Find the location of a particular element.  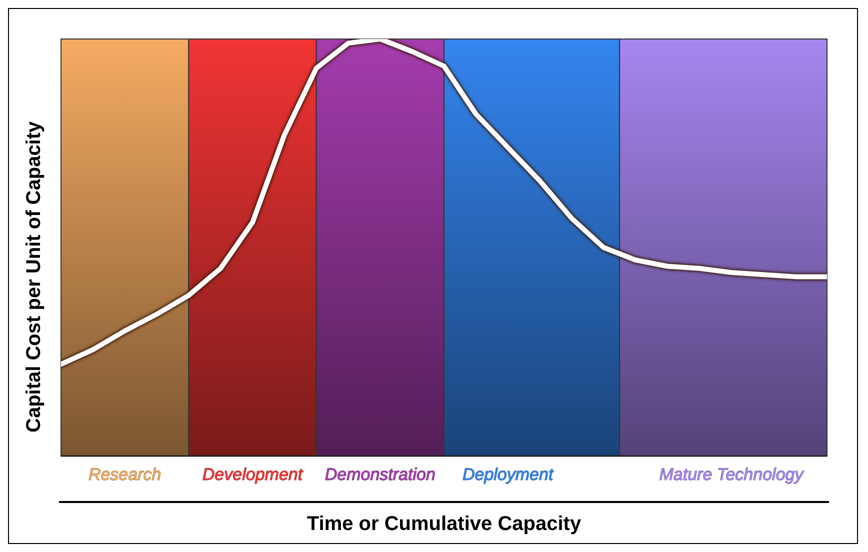

x-tick-label: Development is located at coordinates (253, 474).